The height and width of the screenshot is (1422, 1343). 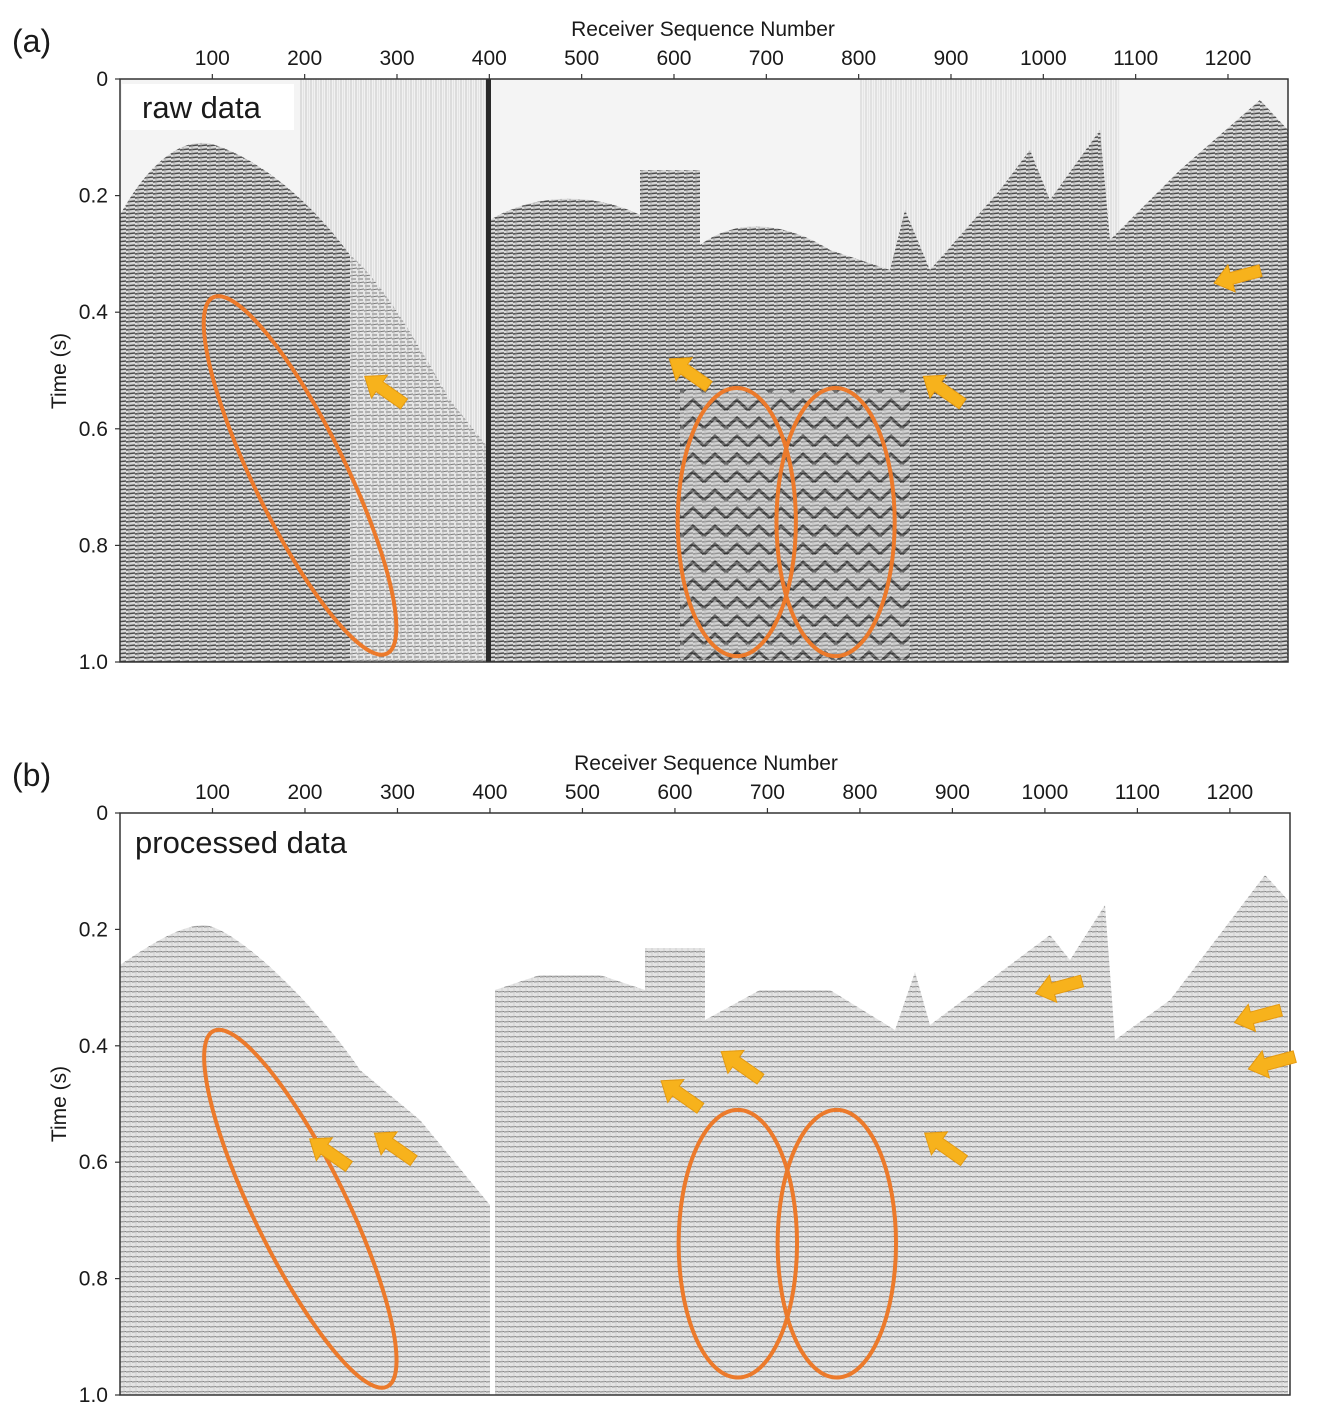 What do you see at coordinates (703, 29) in the screenshot?
I see `panel-a-x-axis-title: Receiver Sequence Number` at bounding box center [703, 29].